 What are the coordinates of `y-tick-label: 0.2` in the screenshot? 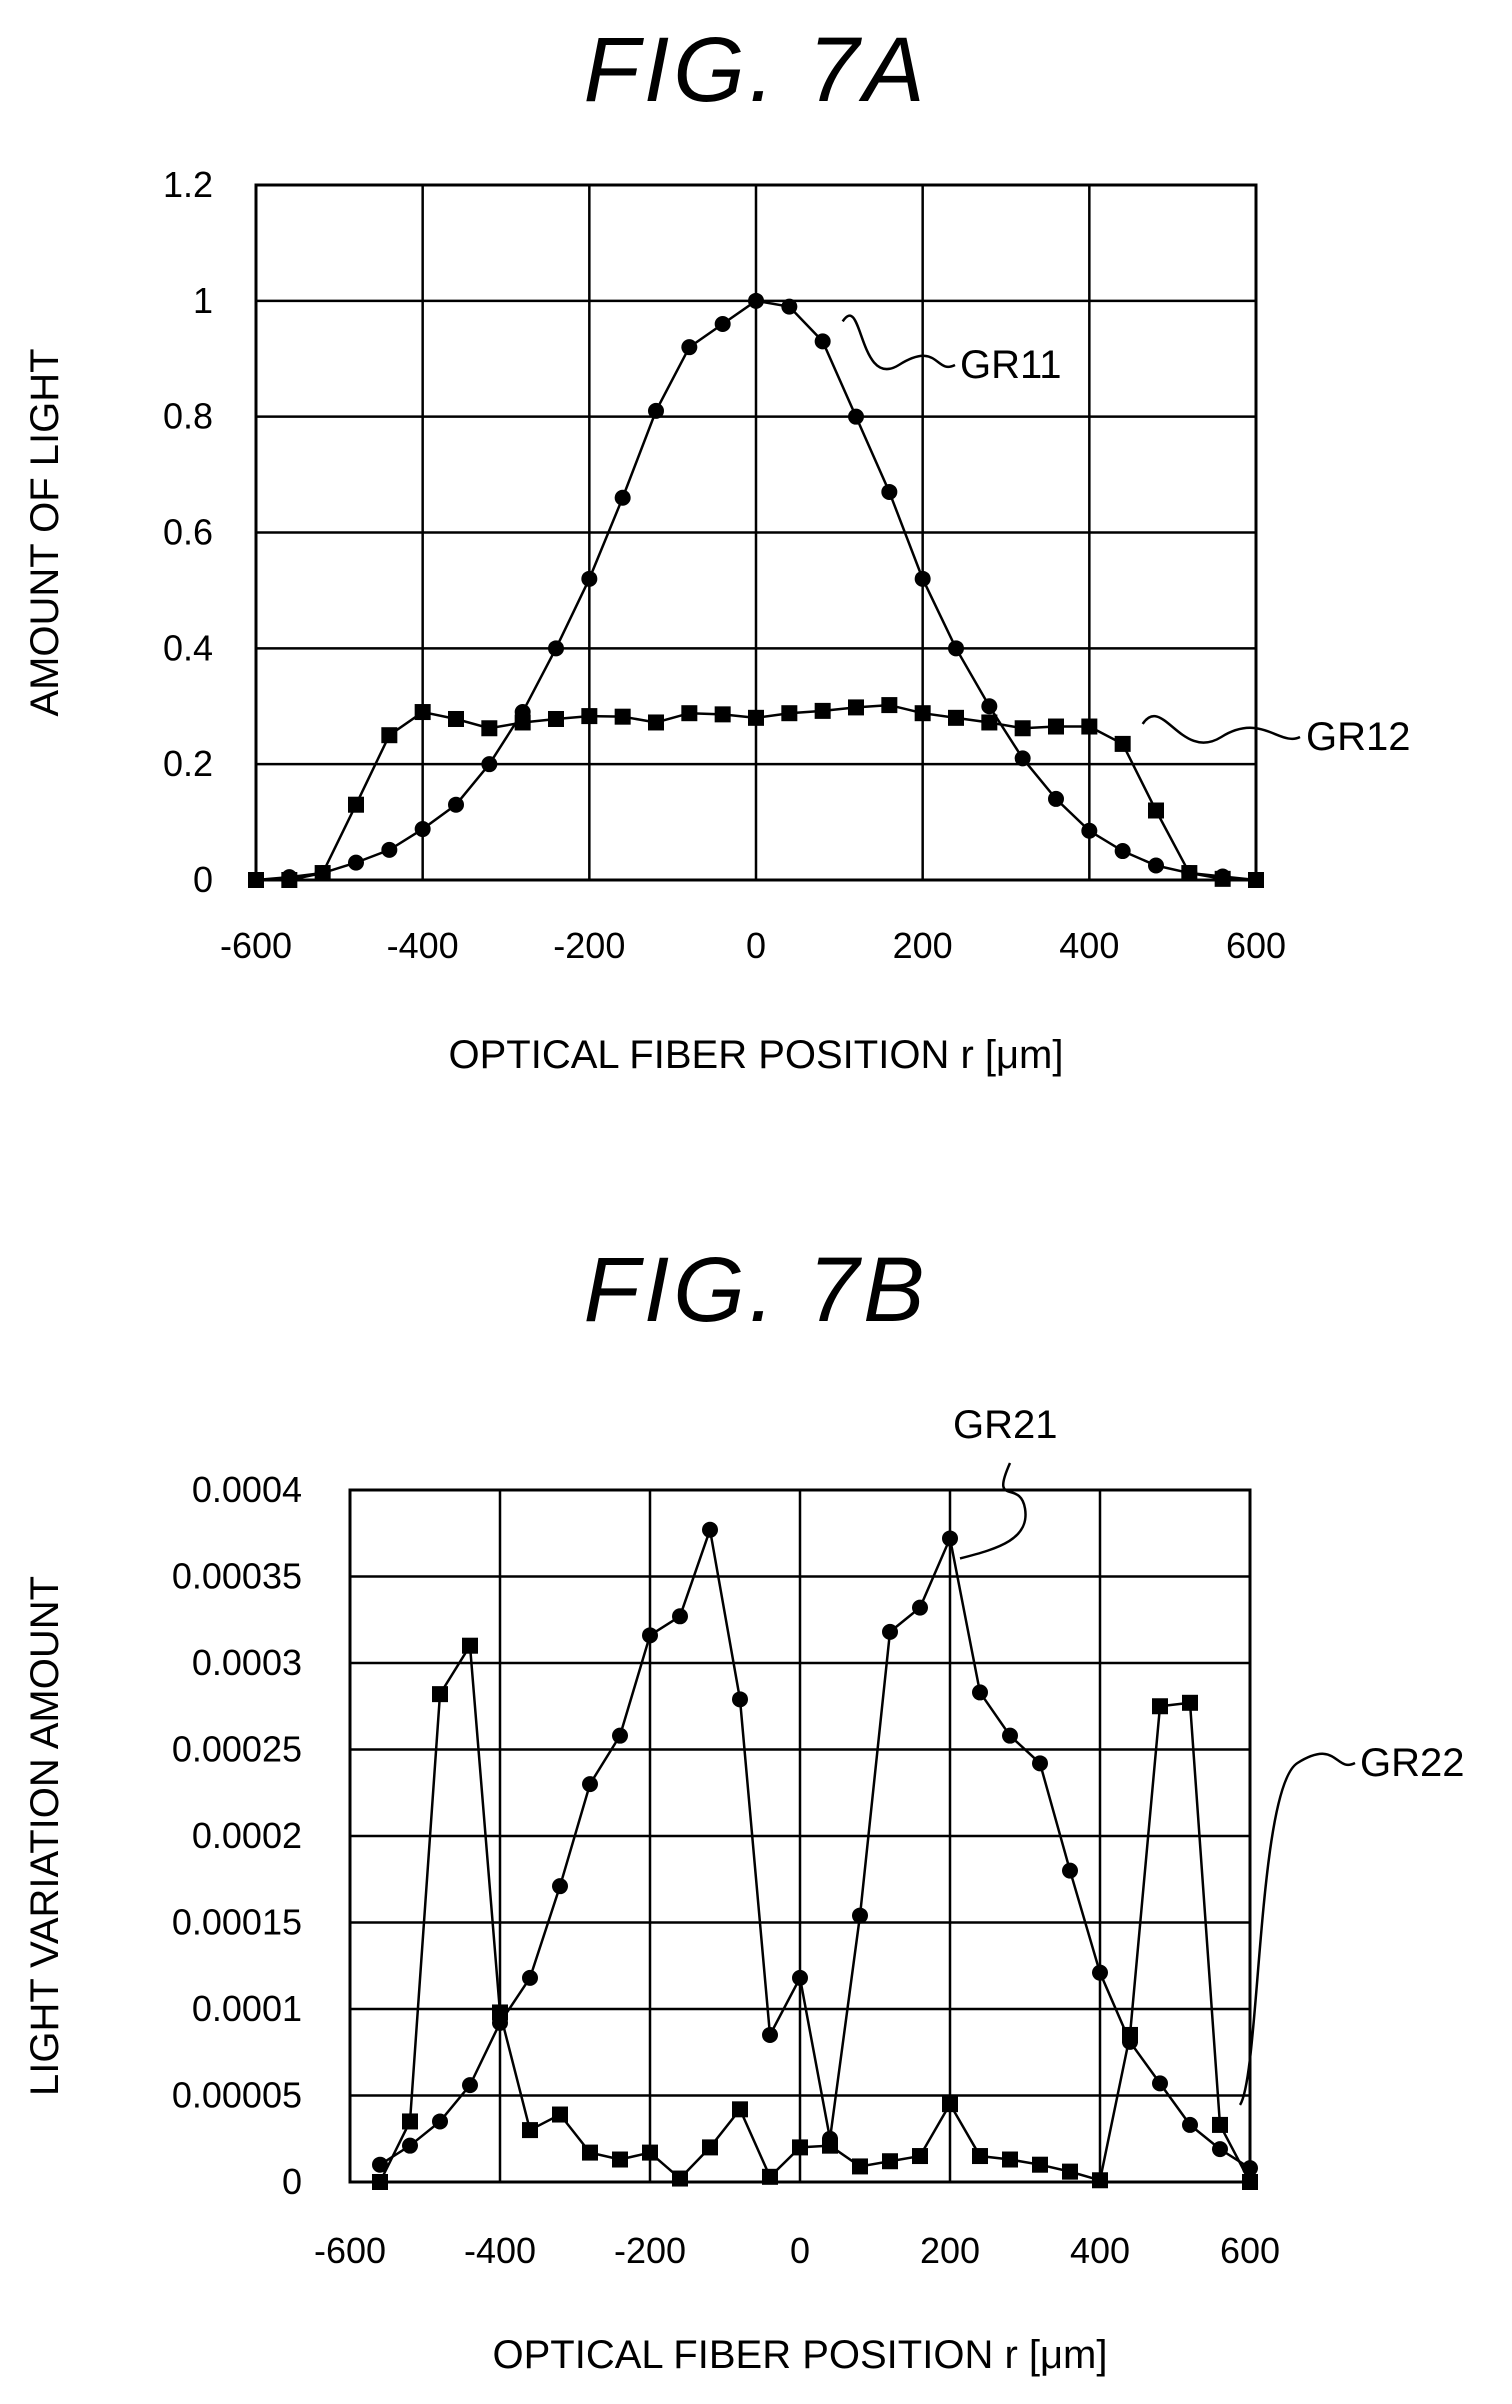 It's located at (188, 763).